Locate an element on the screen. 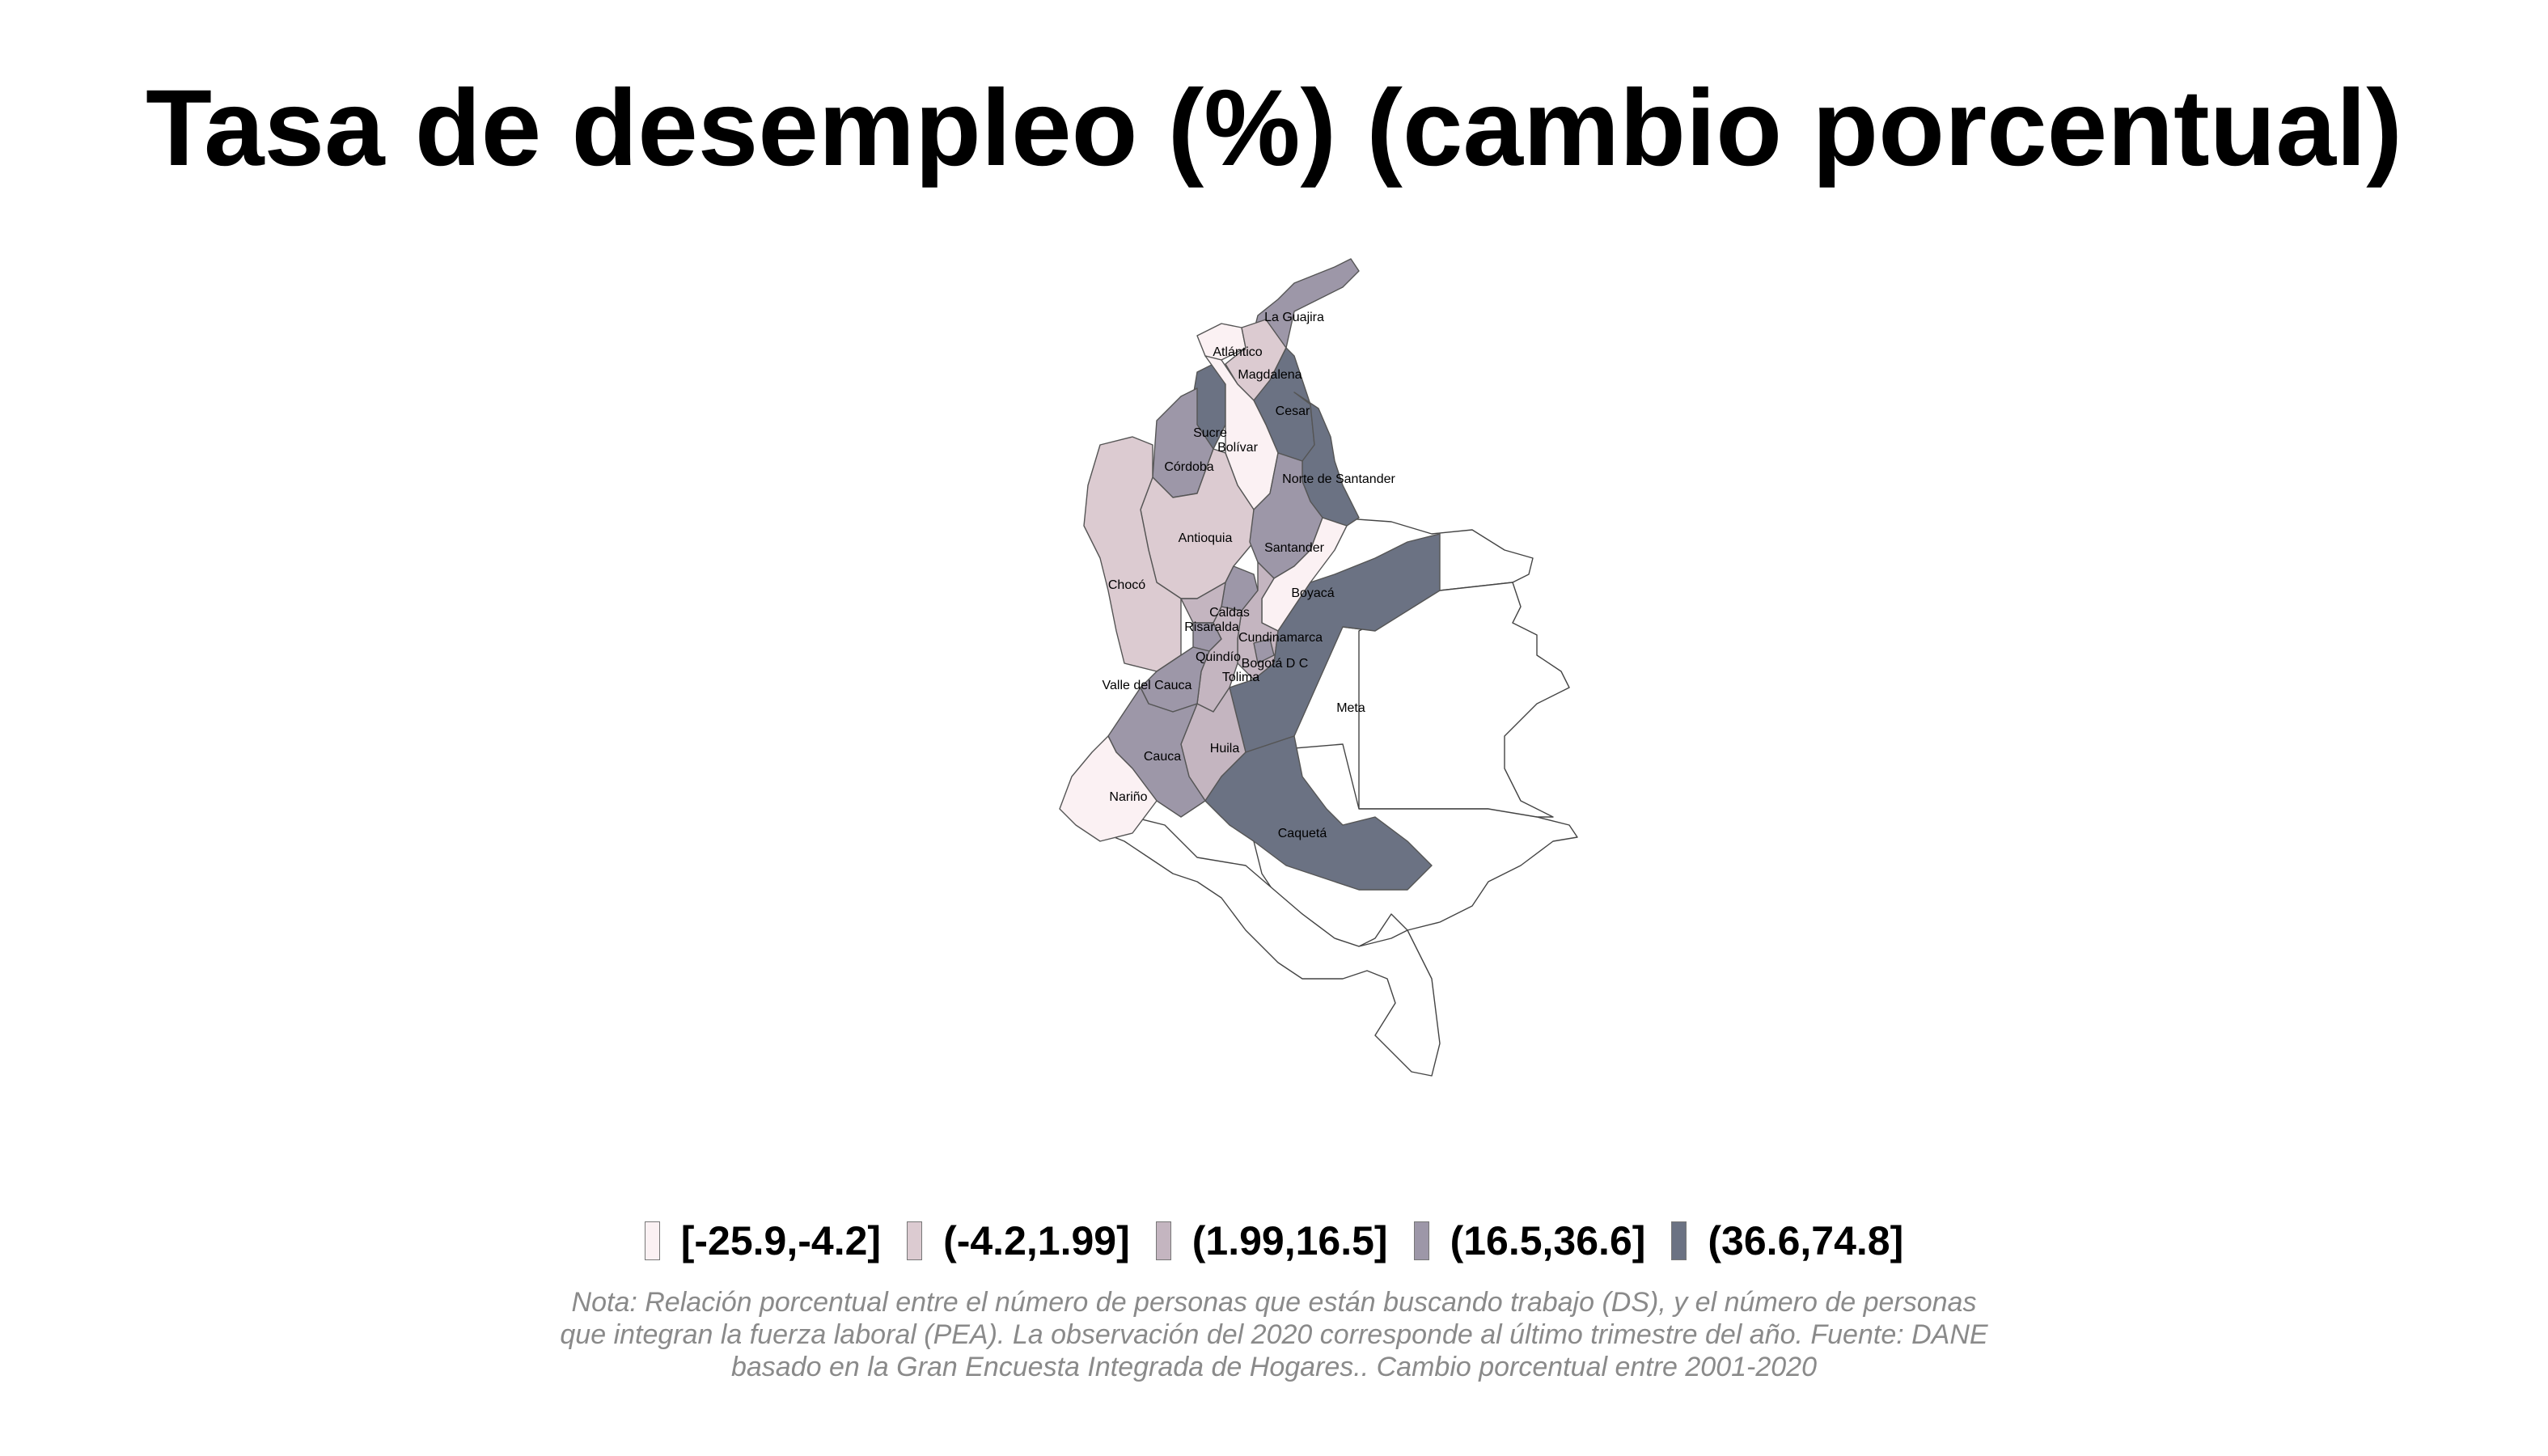  dept-narino is located at coordinates (1108, 788).